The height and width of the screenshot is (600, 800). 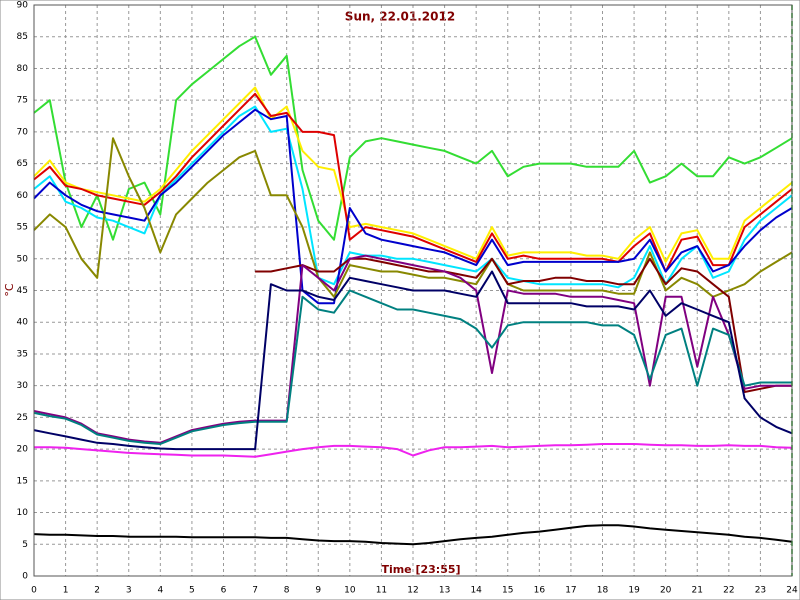 What do you see at coordinates (22, 228) in the screenshot?
I see `y-tick-label: 55` at bounding box center [22, 228].